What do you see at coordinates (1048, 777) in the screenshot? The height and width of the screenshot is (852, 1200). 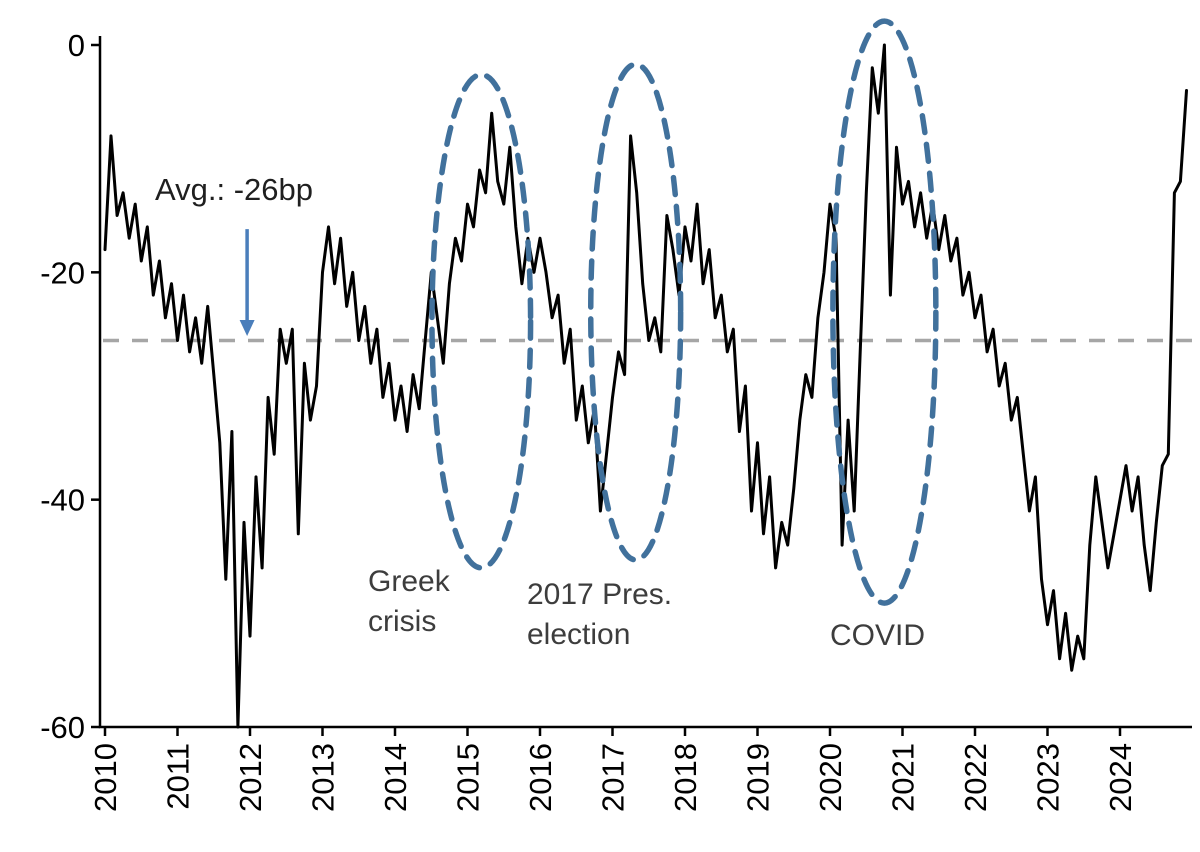 I see `x-tick-label: 2023` at bounding box center [1048, 777].